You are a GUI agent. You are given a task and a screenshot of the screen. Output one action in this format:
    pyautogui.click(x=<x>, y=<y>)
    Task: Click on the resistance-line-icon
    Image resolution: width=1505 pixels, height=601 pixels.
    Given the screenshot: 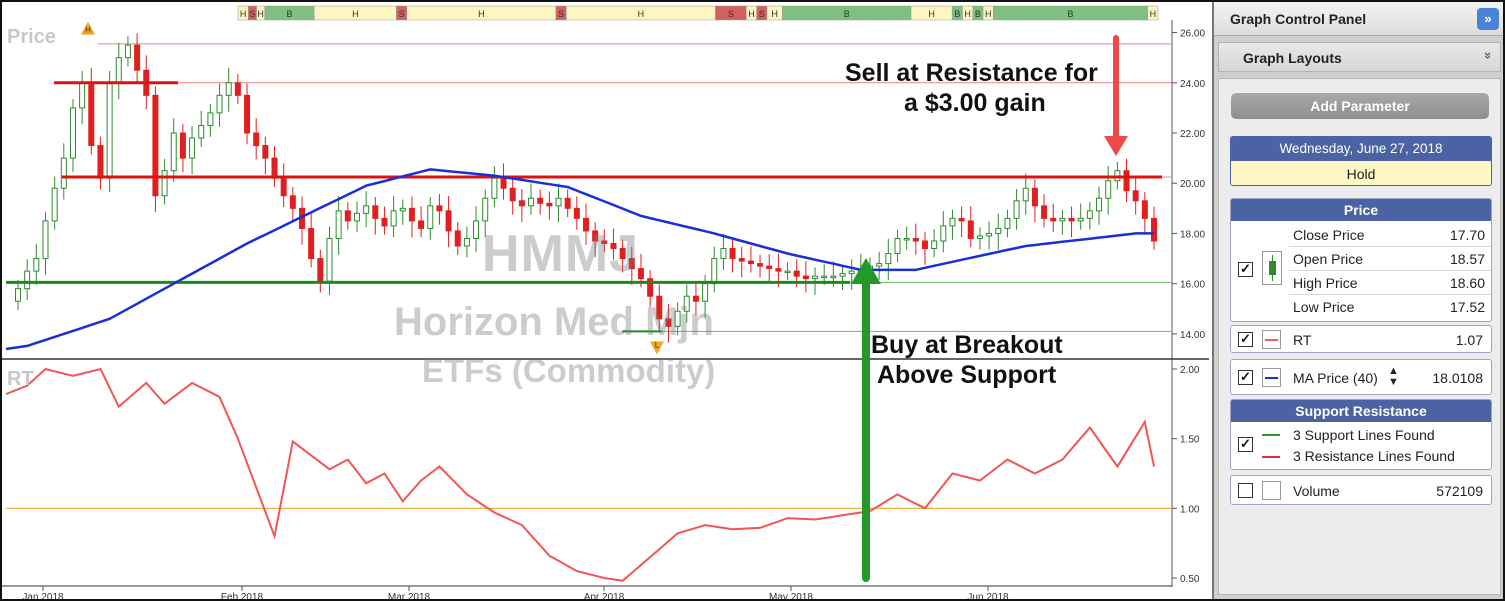 What is the action you would take?
    pyautogui.click(x=1271, y=457)
    